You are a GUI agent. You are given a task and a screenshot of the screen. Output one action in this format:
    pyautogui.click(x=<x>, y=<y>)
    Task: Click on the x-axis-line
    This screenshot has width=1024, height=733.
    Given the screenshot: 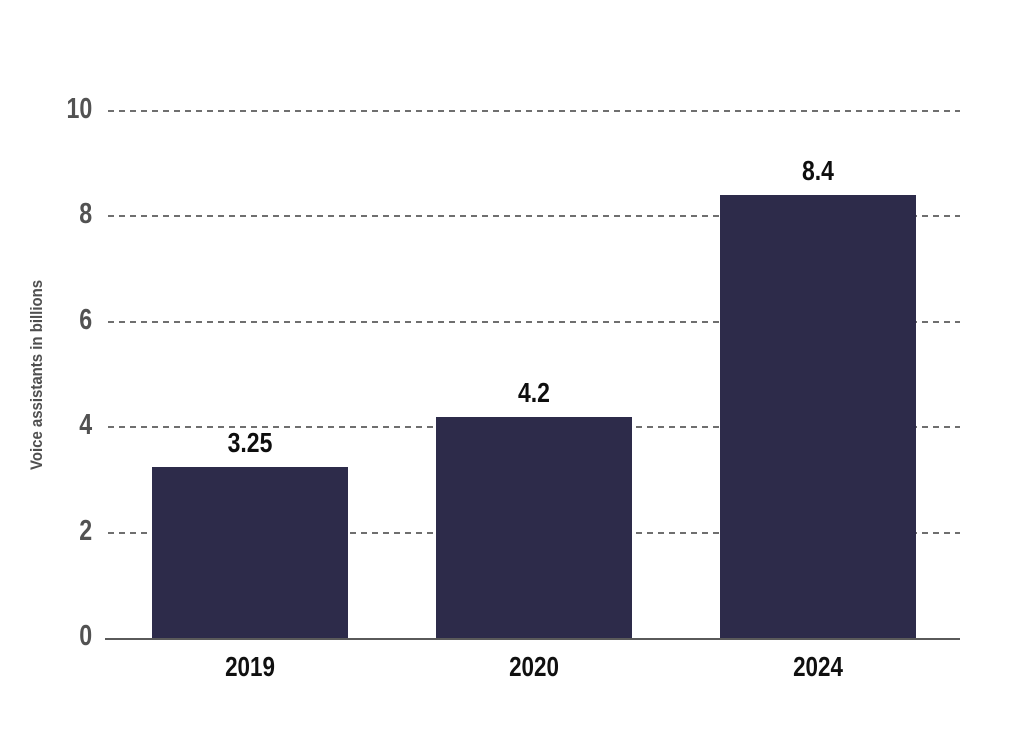 What is the action you would take?
    pyautogui.click(x=532, y=639)
    